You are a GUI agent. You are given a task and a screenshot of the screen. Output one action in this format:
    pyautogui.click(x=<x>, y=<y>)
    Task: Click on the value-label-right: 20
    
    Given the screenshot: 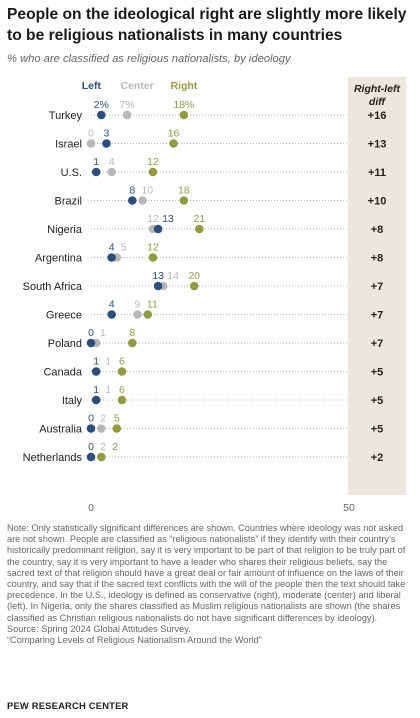 What is the action you would take?
    pyautogui.click(x=194, y=276)
    